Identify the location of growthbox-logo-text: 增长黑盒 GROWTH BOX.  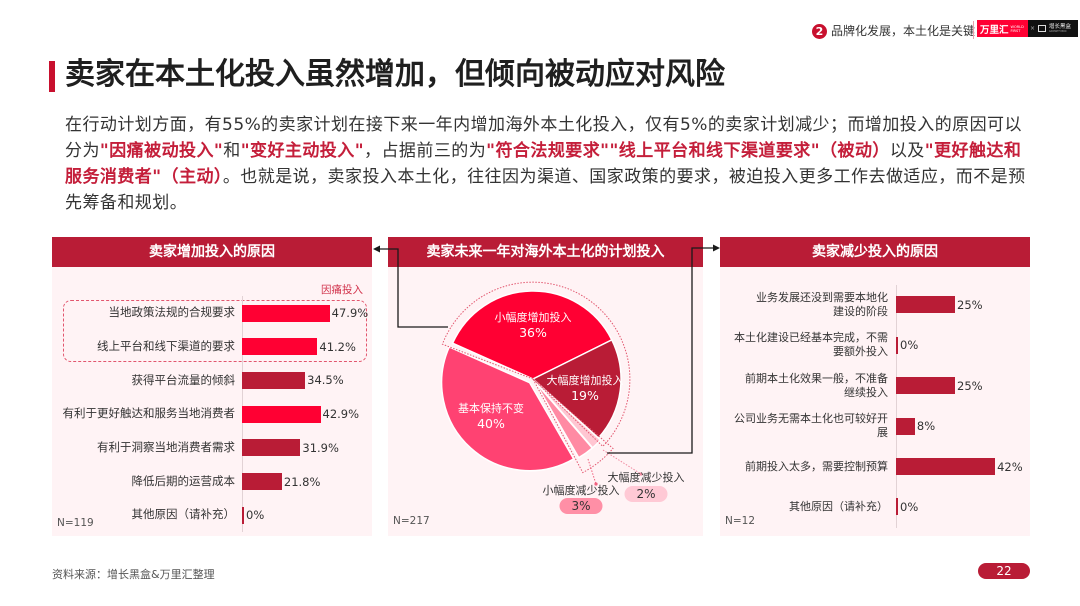
(1060, 28).